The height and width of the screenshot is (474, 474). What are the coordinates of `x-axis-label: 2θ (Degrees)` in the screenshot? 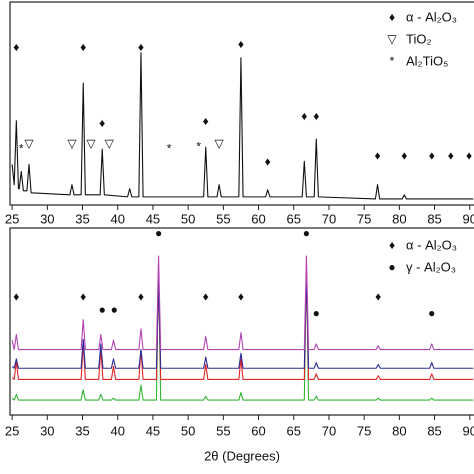 It's located at (242, 455).